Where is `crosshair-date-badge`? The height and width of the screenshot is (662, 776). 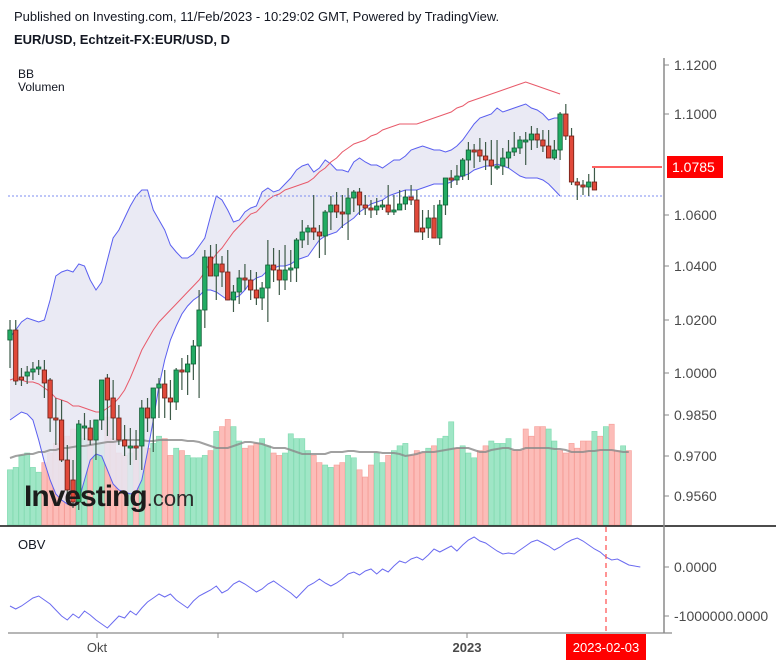 crosshair-date-badge is located at coordinates (606, 647).